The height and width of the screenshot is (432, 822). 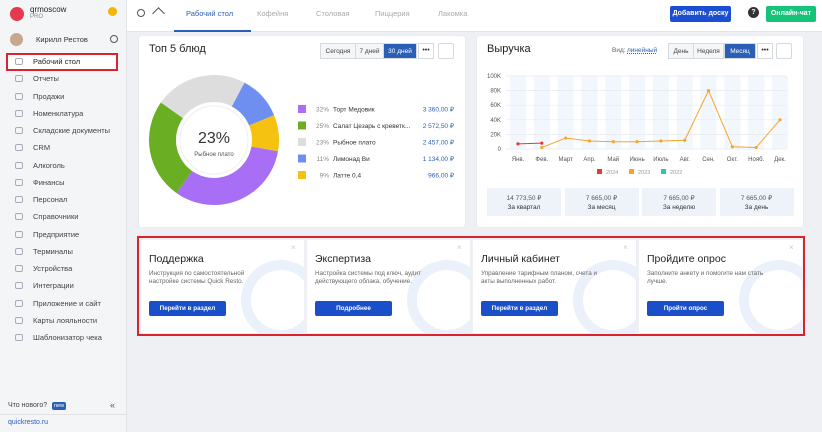 What do you see at coordinates (676, 173) in the screenshot?
I see `legend-label: 2022` at bounding box center [676, 173].